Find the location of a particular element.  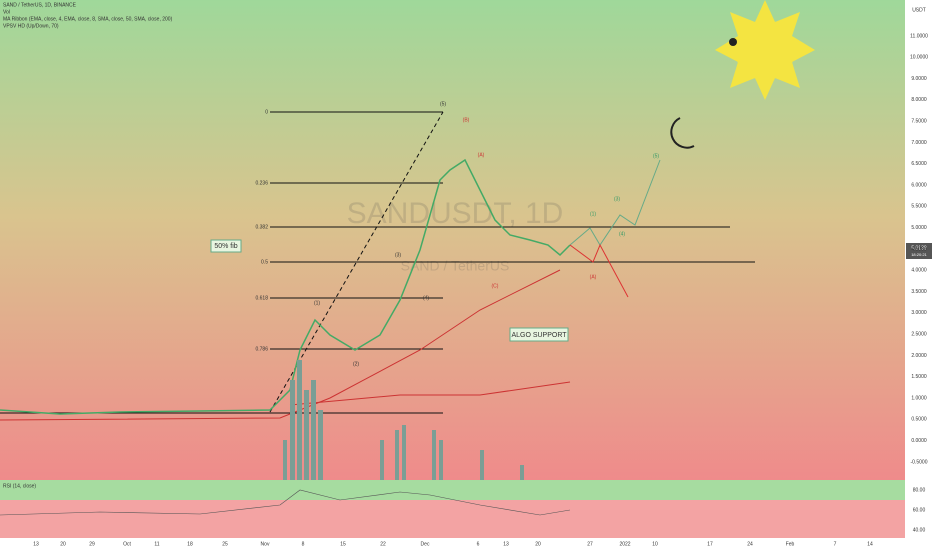

wave-label: (2) is located at coordinates (356, 364).